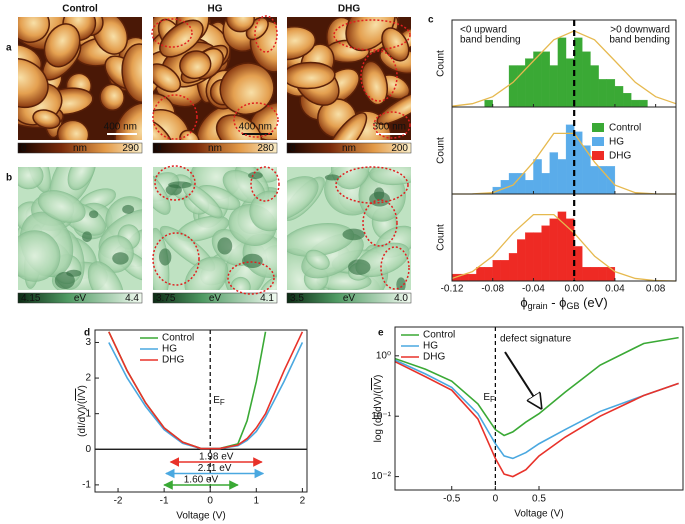 This screenshot has height=524, width=685. I want to click on x-tick-label: 0.00, so click(574, 289).